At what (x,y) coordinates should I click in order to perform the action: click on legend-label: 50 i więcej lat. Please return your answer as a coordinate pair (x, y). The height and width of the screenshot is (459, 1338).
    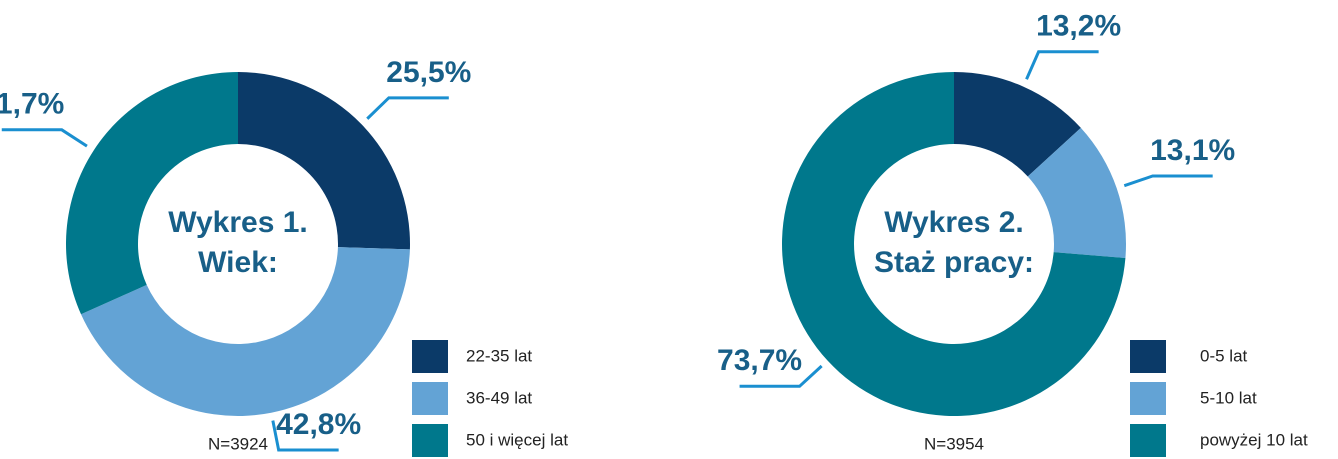
    Looking at the image, I should click on (517, 439).